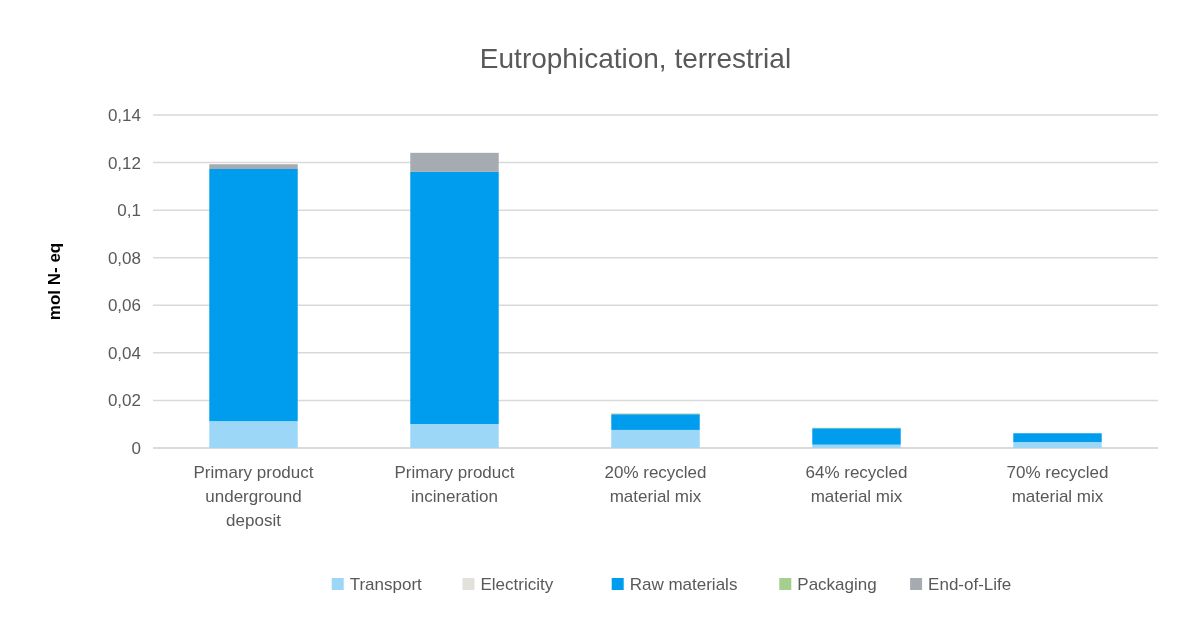  I want to click on y-tick-label: 0,02, so click(124, 401).